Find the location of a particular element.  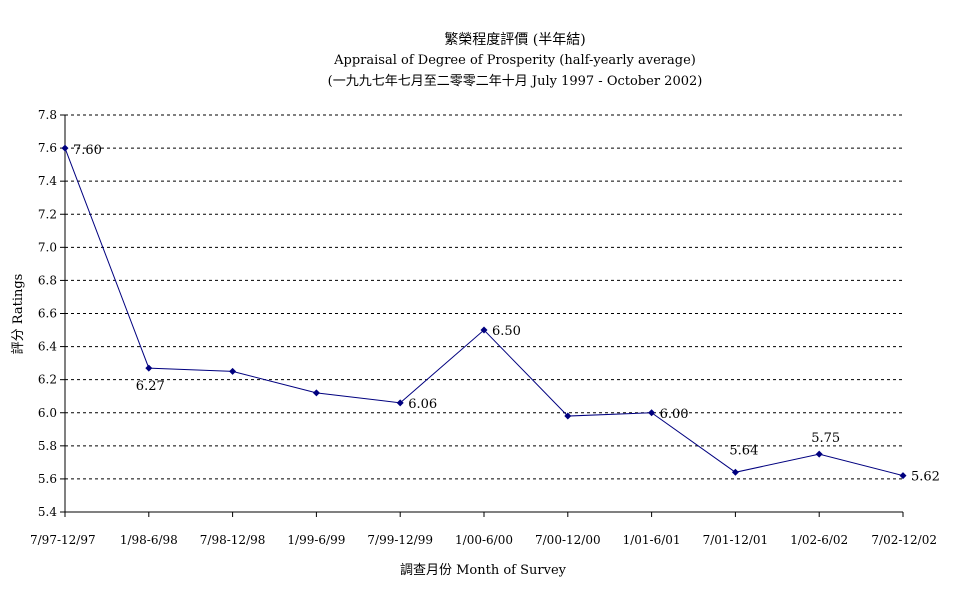

y-tick-label: 7.6 is located at coordinates (47, 148).